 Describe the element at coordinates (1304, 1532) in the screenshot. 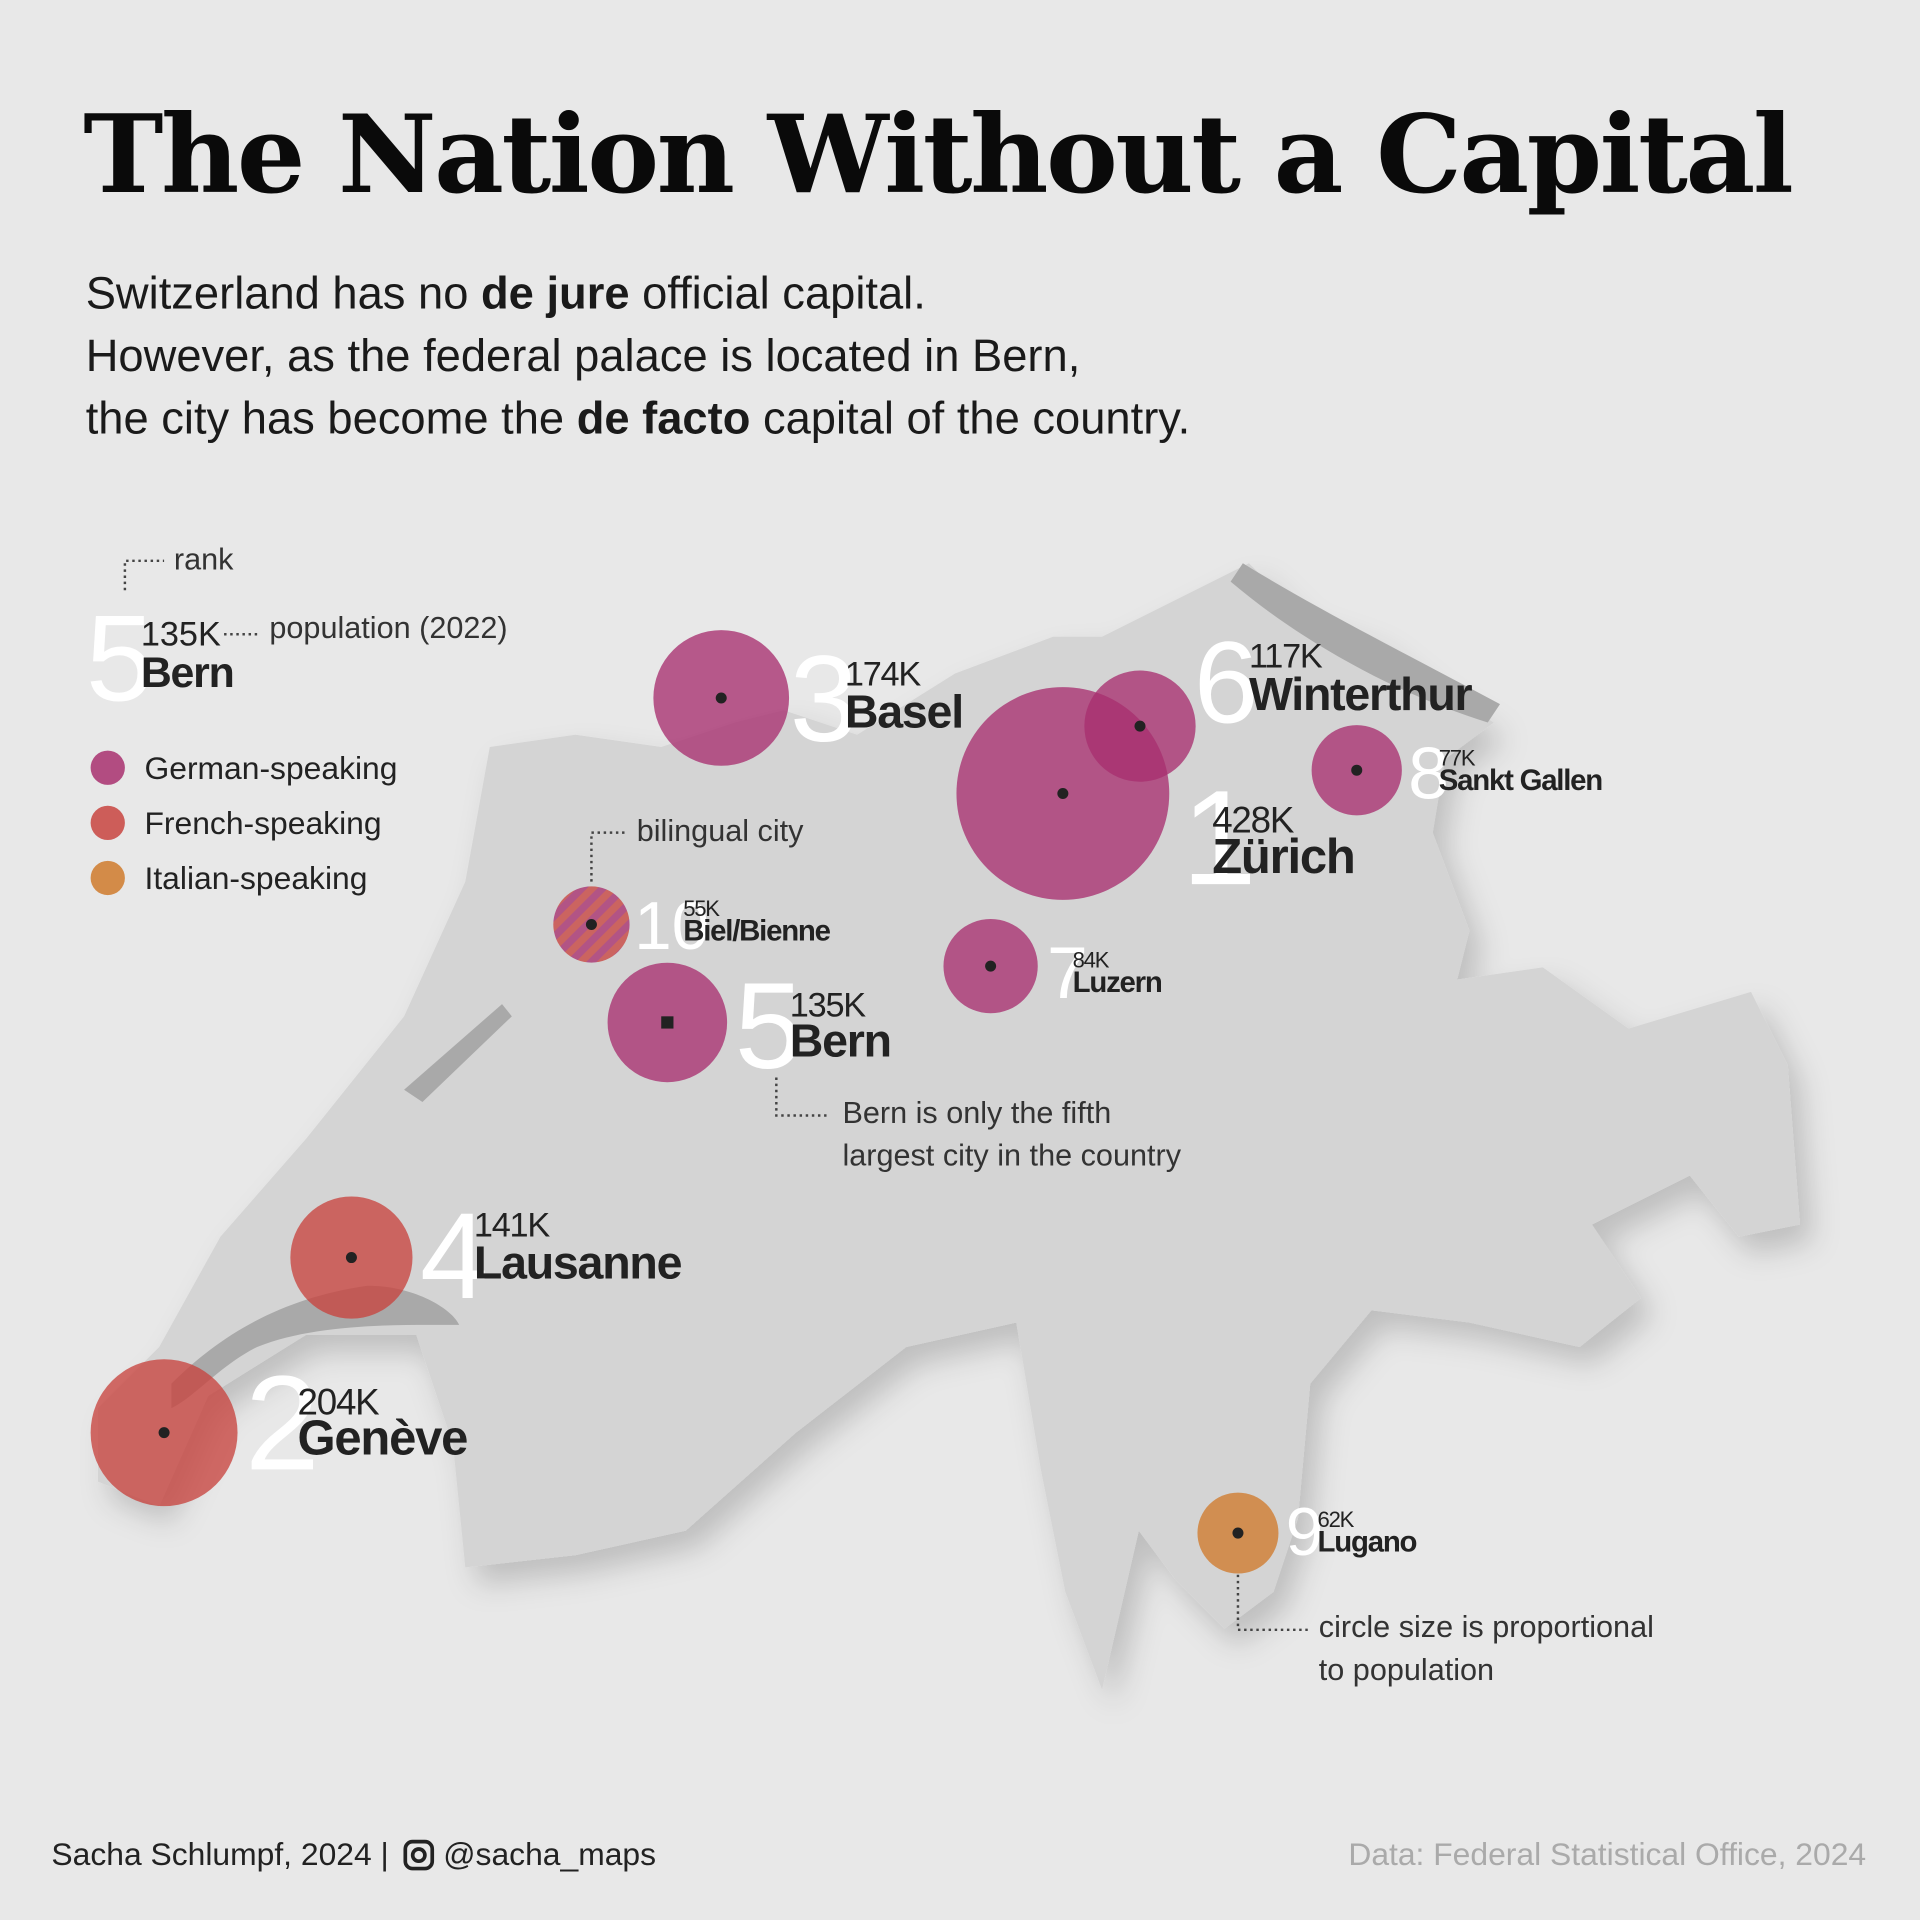

I see `city-rank: 9` at that location.